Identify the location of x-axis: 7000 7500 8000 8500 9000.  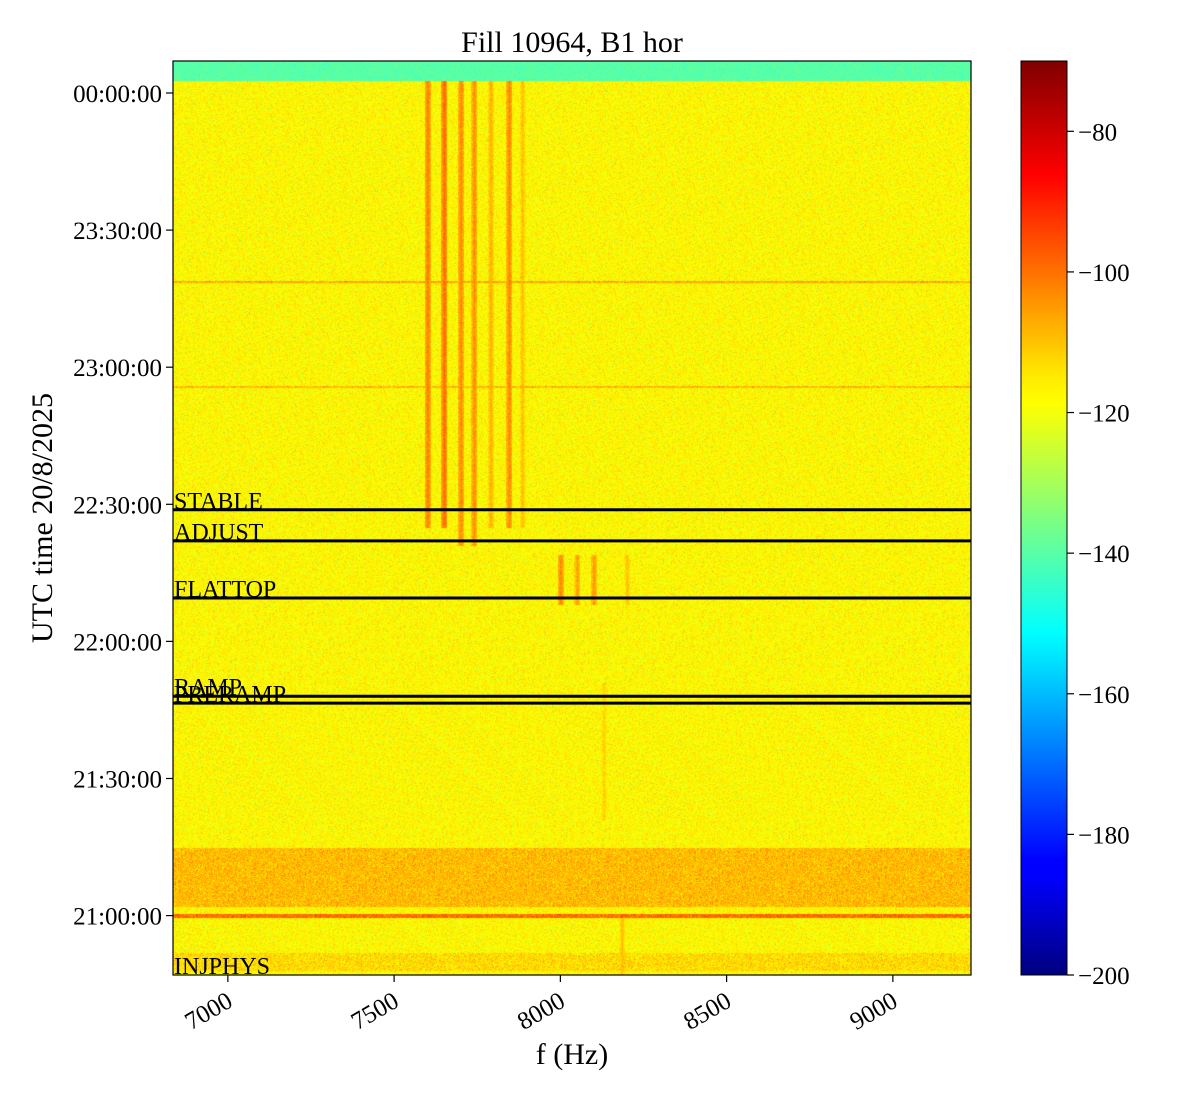
(541, 1005).